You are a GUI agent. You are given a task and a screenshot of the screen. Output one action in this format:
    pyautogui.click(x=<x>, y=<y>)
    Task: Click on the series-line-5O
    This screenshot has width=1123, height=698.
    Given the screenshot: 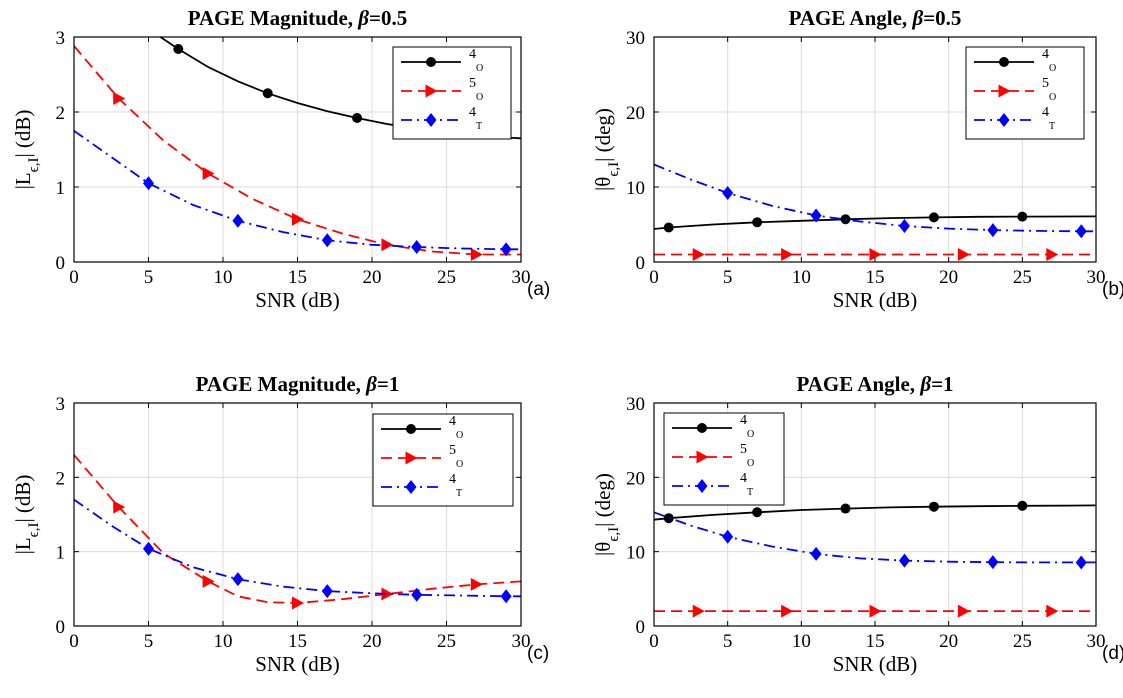 What is the action you would take?
    pyautogui.click(x=297, y=529)
    